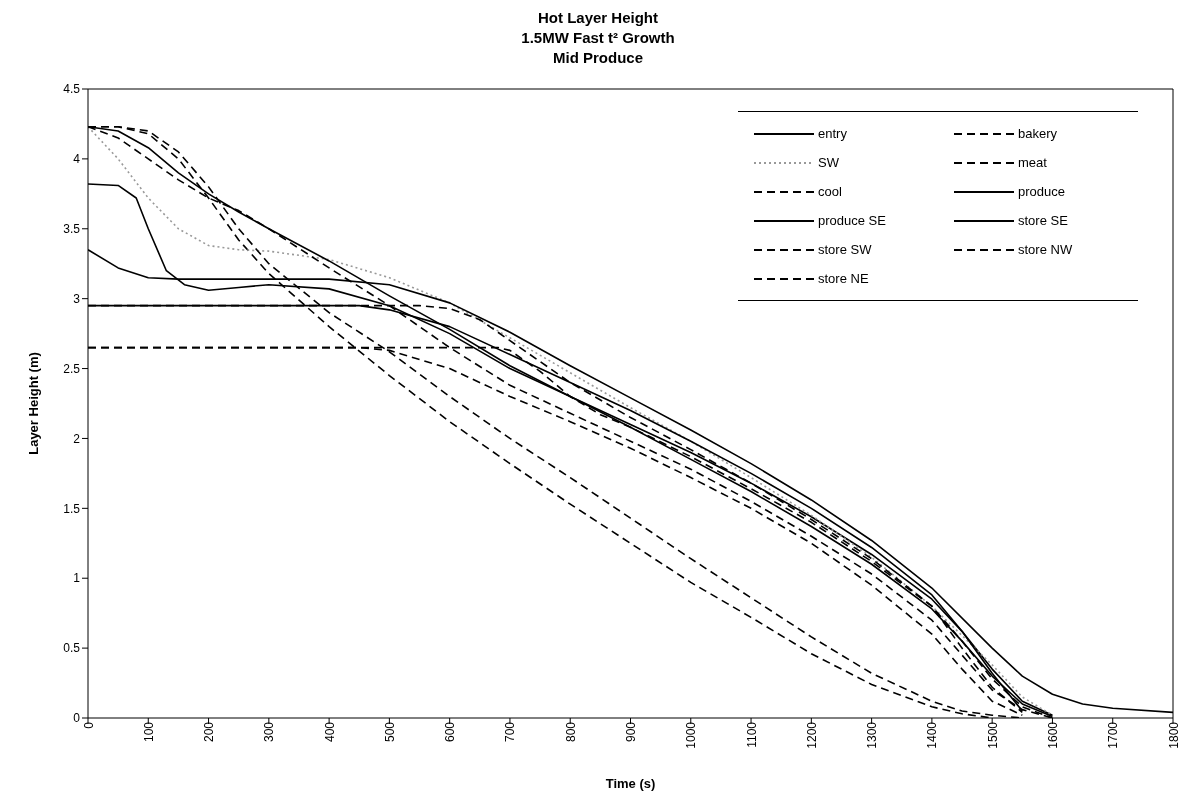  What do you see at coordinates (77, 159) in the screenshot?
I see `y-tick-label: 4` at bounding box center [77, 159].